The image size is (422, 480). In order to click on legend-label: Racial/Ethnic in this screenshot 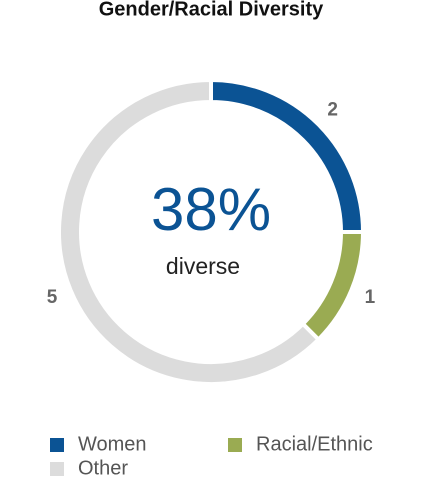, I will do `click(314, 444)`.